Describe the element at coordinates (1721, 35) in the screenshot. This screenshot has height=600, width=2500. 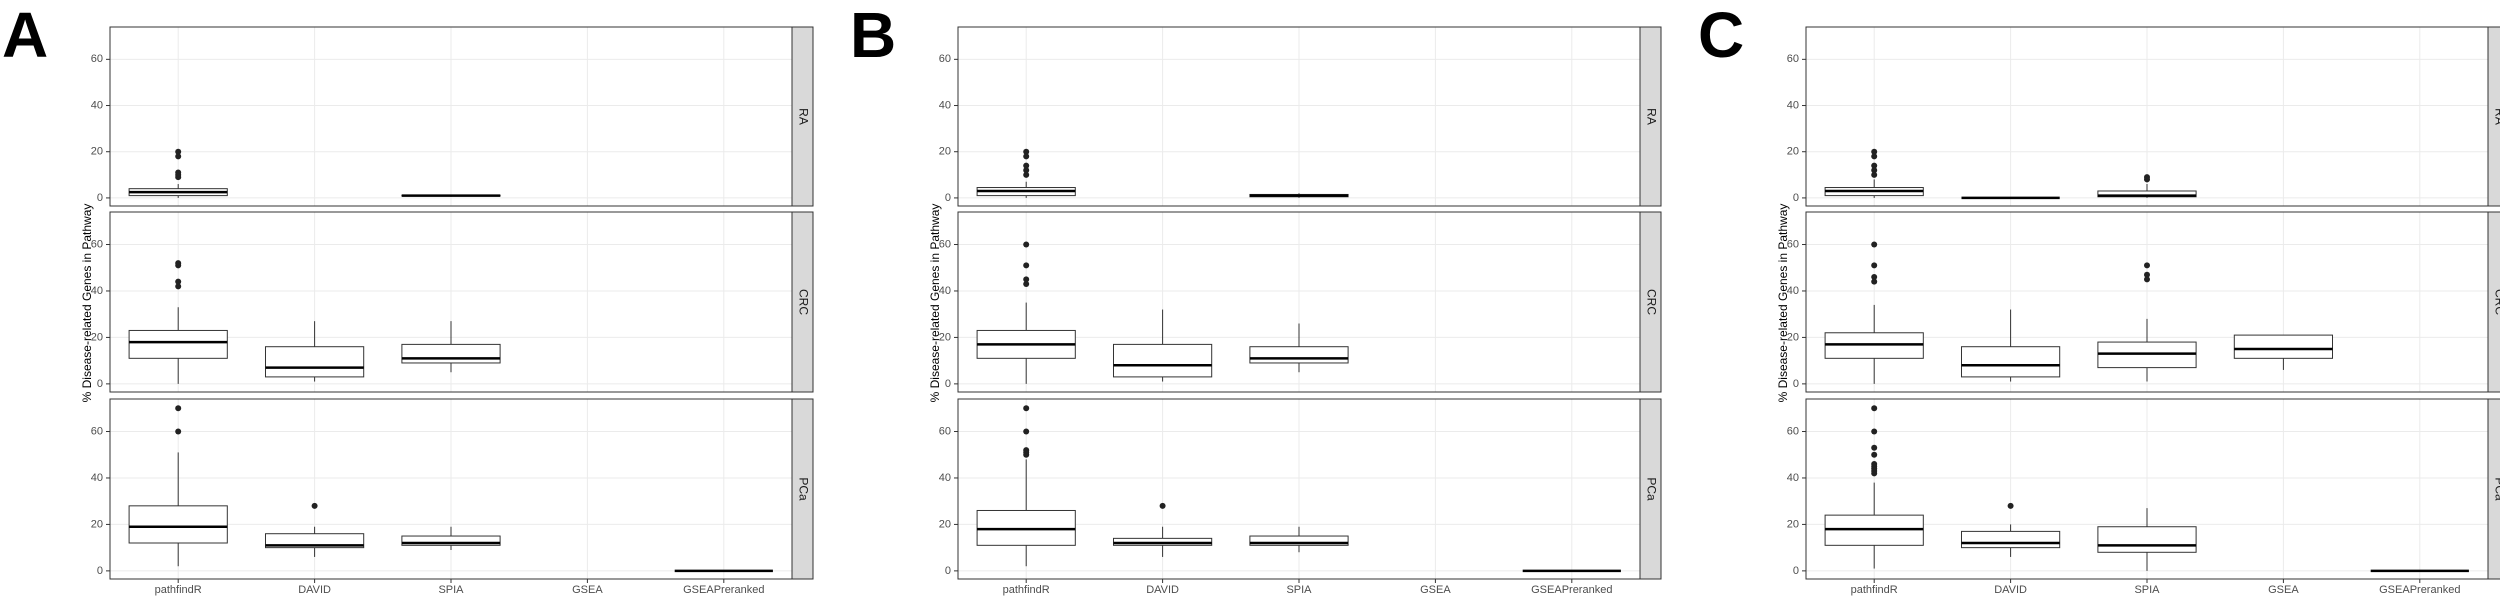
I see `panel-label: C` at that location.